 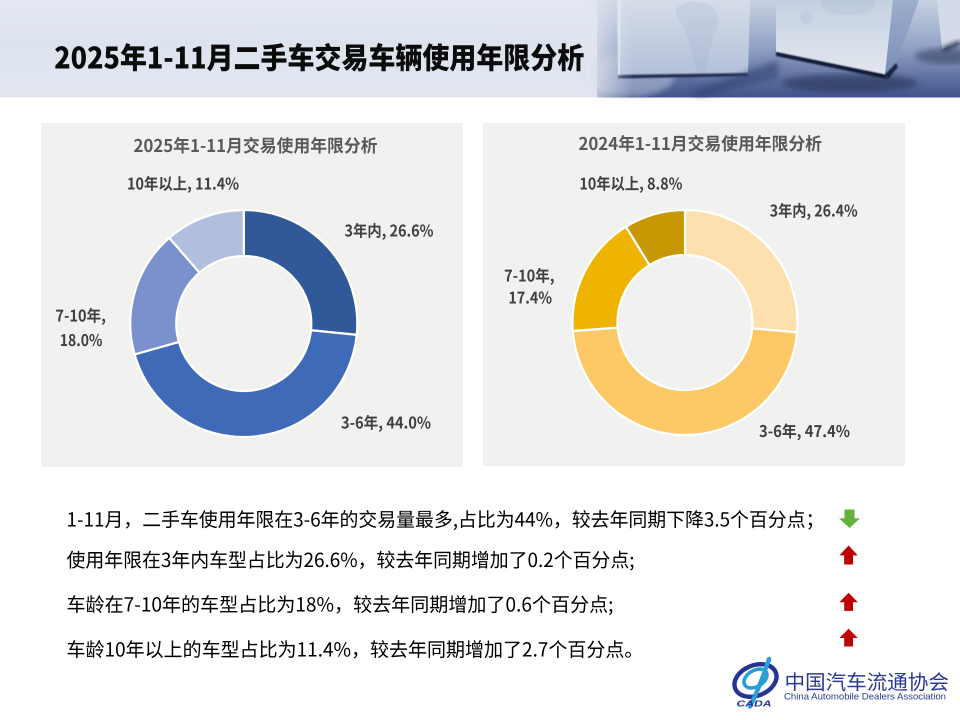 What do you see at coordinates (754, 704) in the screenshot?
I see `svg-text: CADA` at bounding box center [754, 704].